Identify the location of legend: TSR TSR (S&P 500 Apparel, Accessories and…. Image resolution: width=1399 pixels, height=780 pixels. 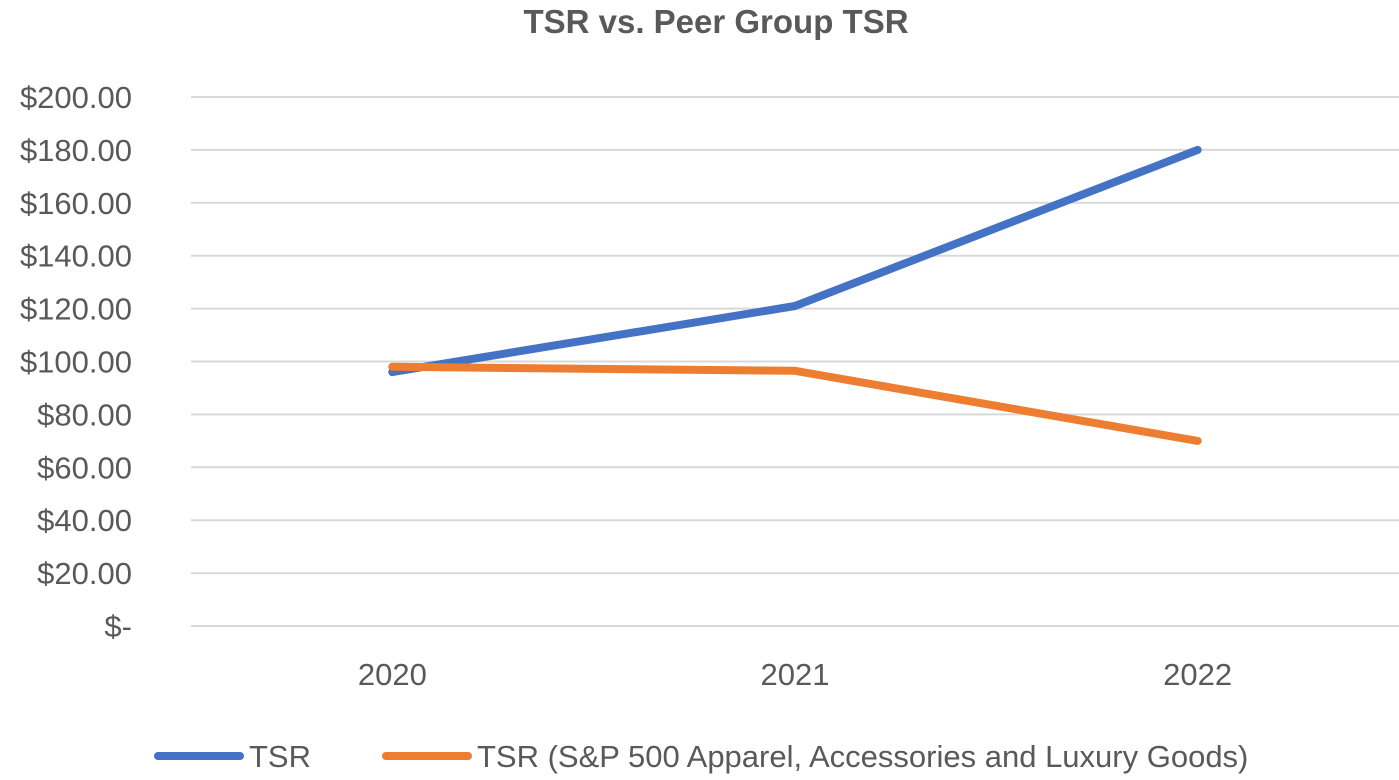
(701, 756).